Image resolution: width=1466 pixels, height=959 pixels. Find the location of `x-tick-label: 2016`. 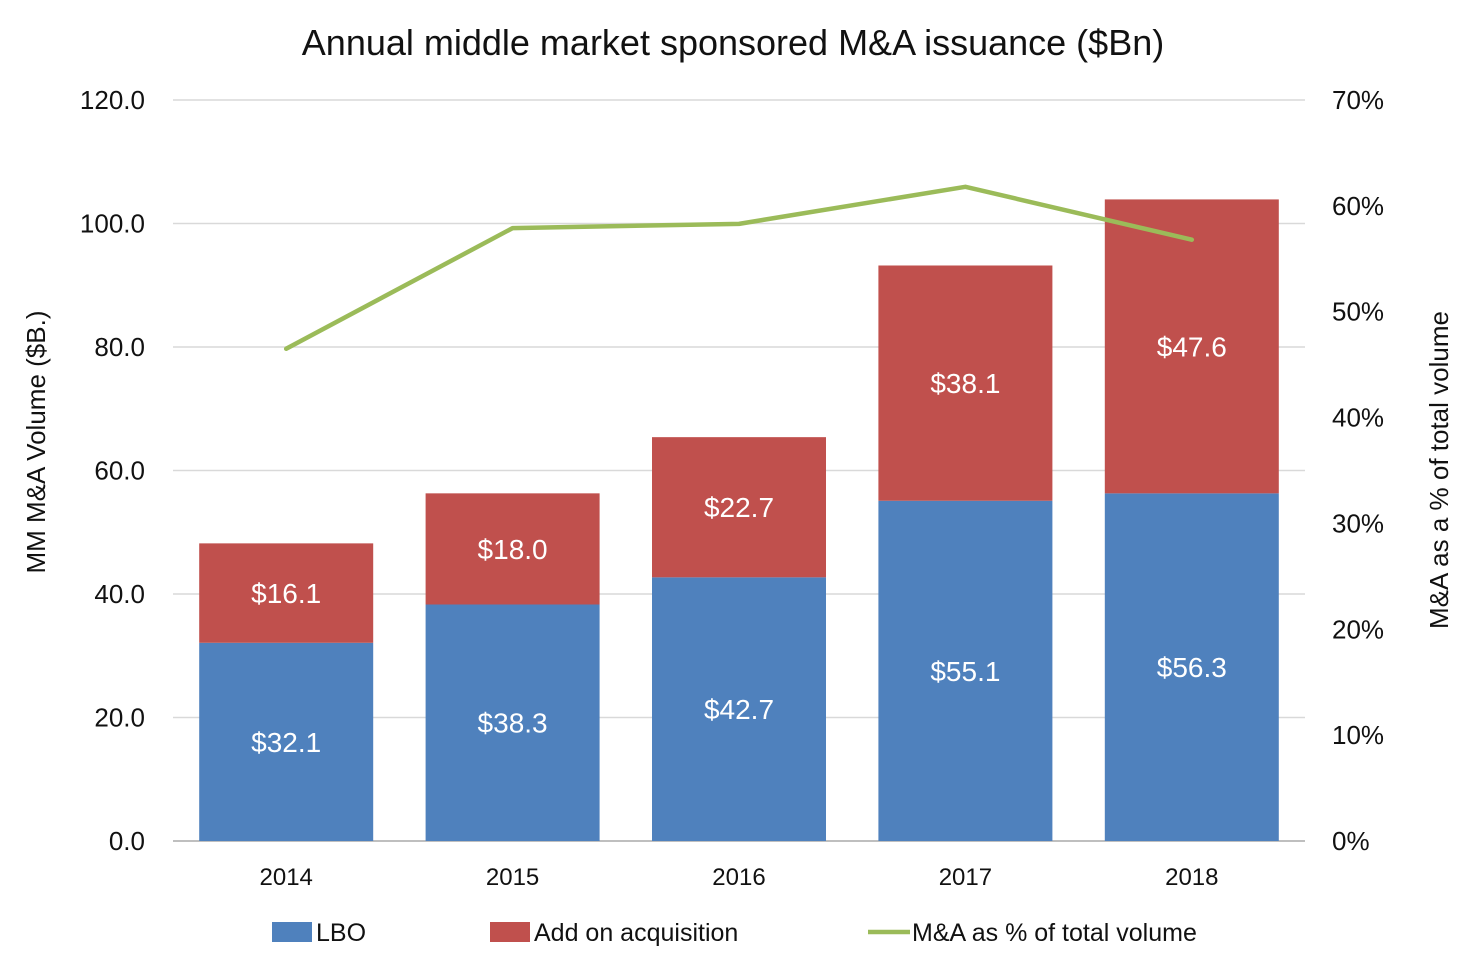

x-tick-label: 2016 is located at coordinates (738, 877).